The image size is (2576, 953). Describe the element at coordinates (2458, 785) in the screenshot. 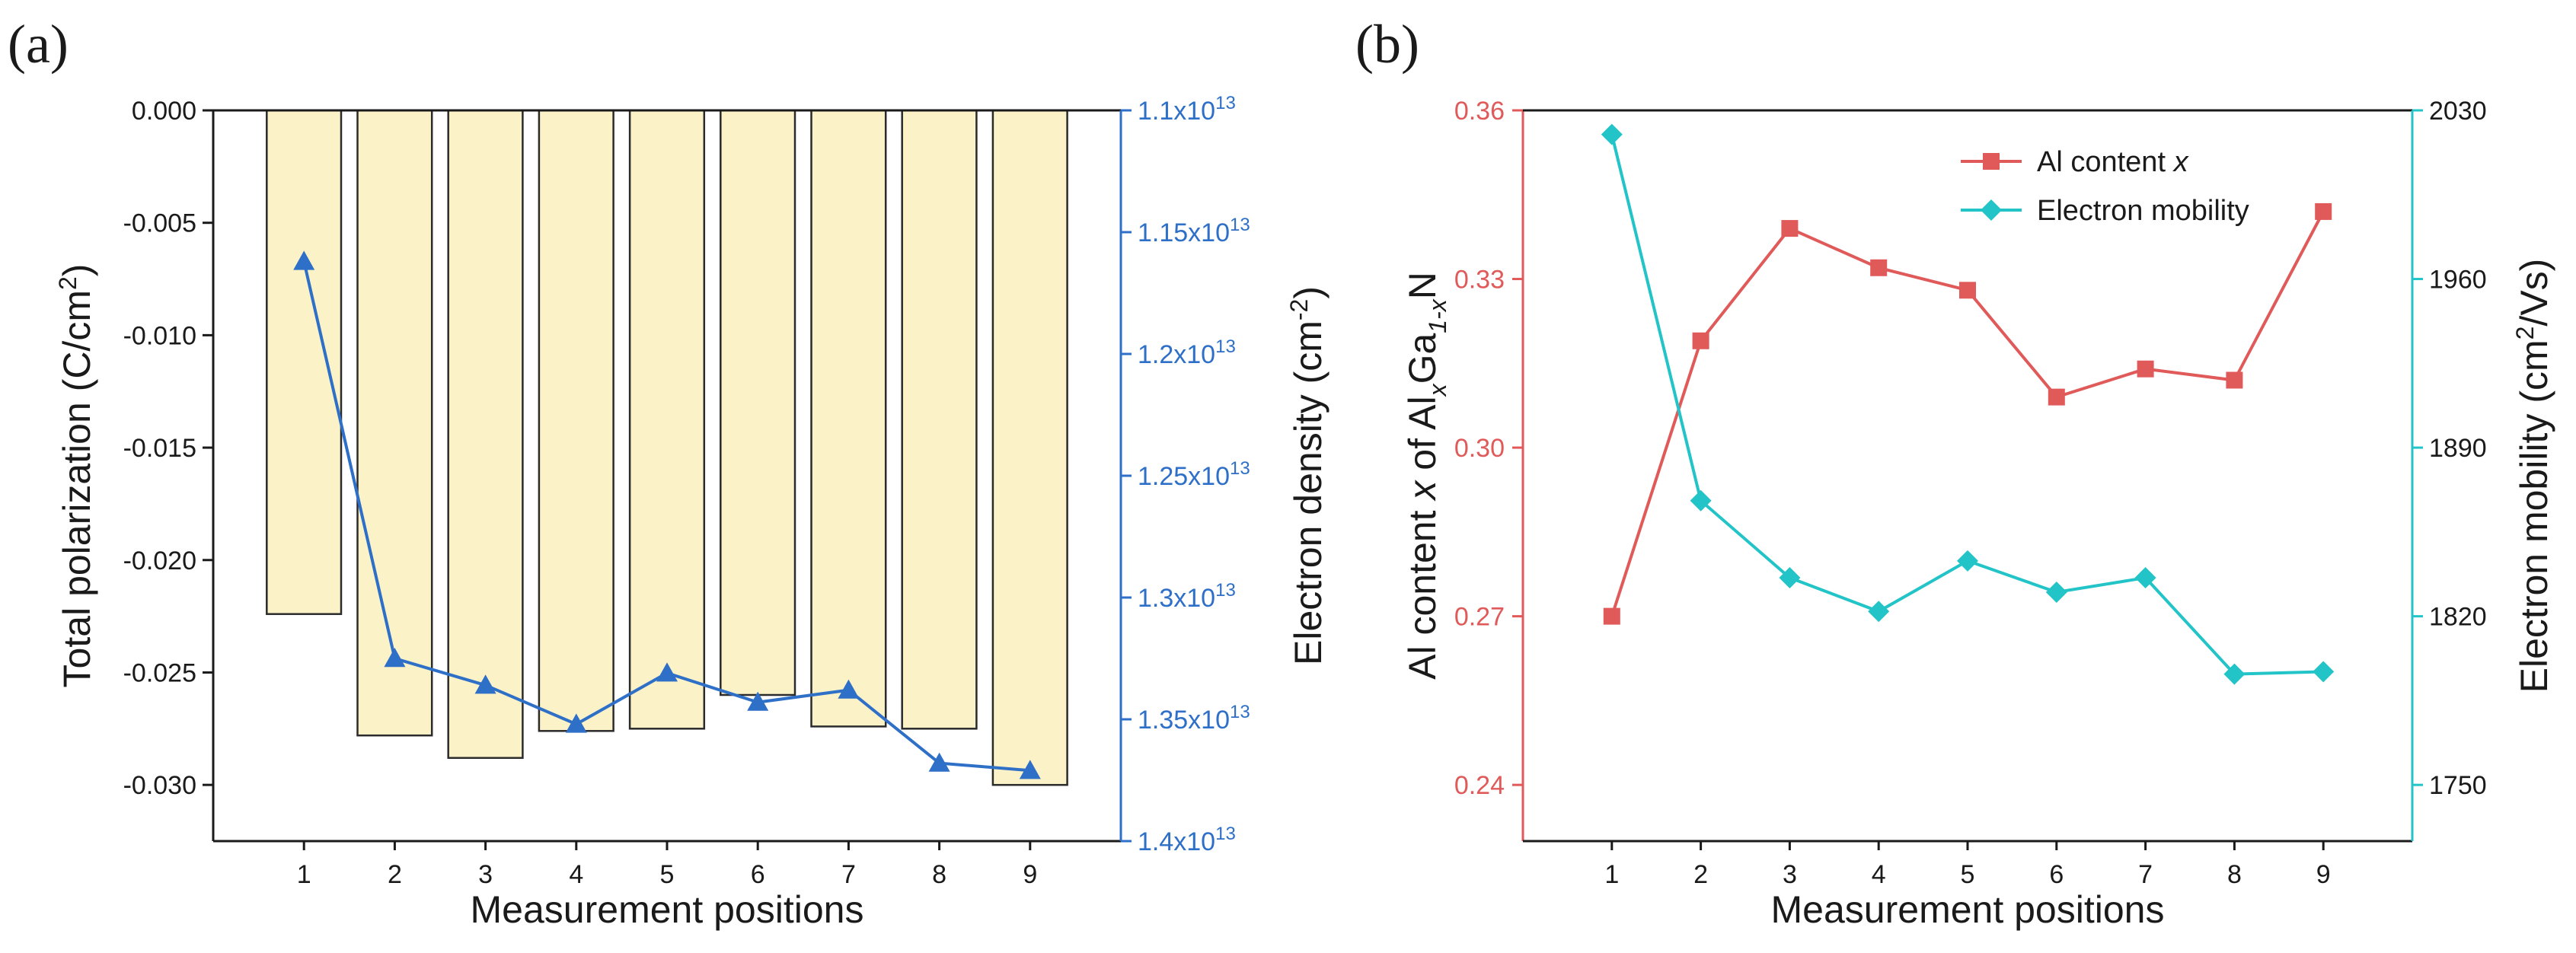

I see `right-tick-label: 1750` at that location.